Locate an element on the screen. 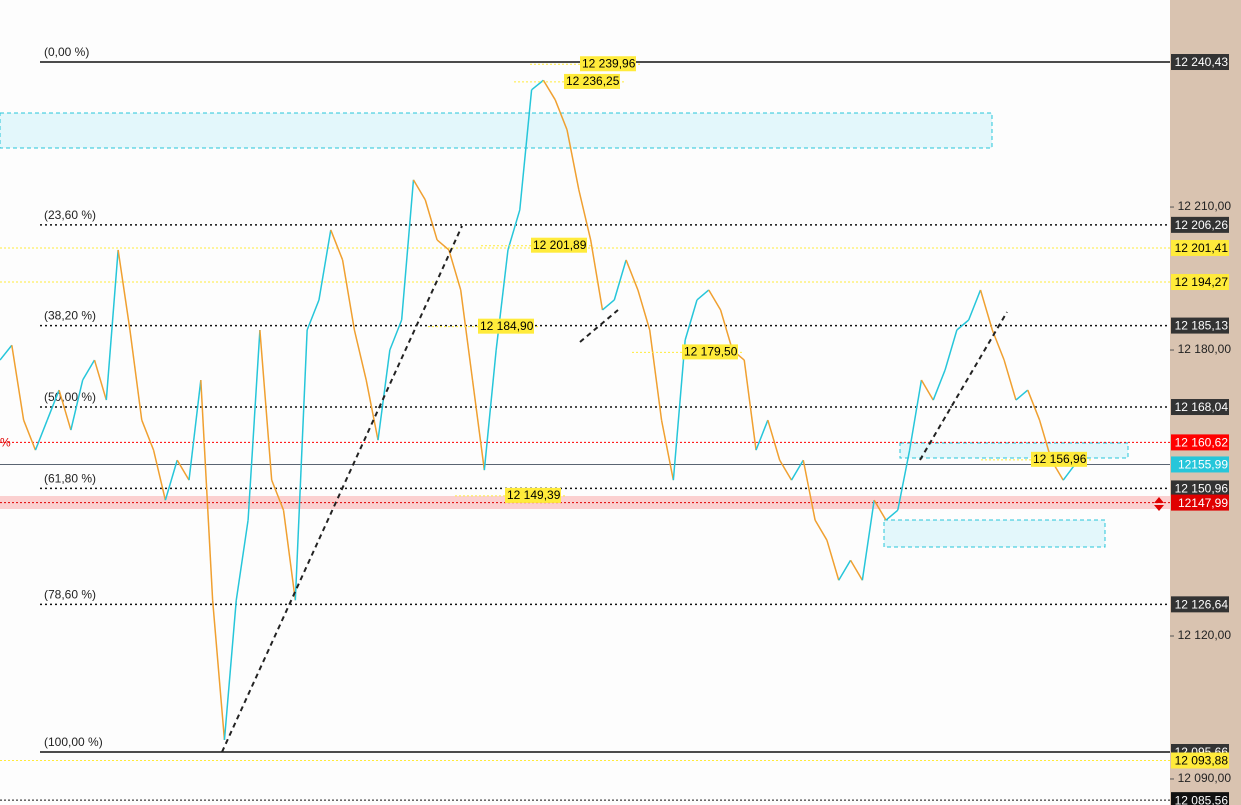 The height and width of the screenshot is (805, 1241). annotation-label: 12 239,96 is located at coordinates (609, 63).